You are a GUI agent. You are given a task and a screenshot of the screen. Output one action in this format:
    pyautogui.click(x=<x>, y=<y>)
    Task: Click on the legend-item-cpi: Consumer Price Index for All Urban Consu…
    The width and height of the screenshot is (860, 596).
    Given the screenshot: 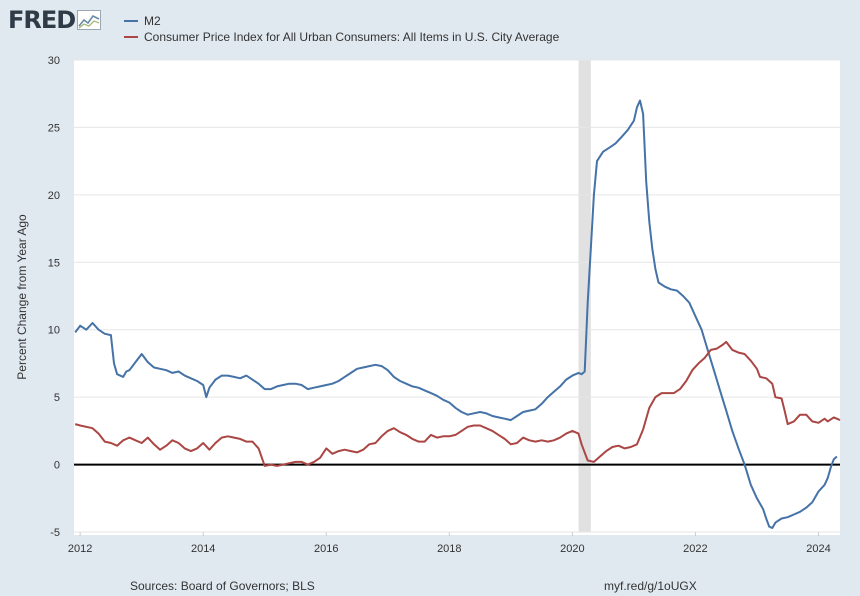 What is the action you would take?
    pyautogui.click(x=341, y=37)
    